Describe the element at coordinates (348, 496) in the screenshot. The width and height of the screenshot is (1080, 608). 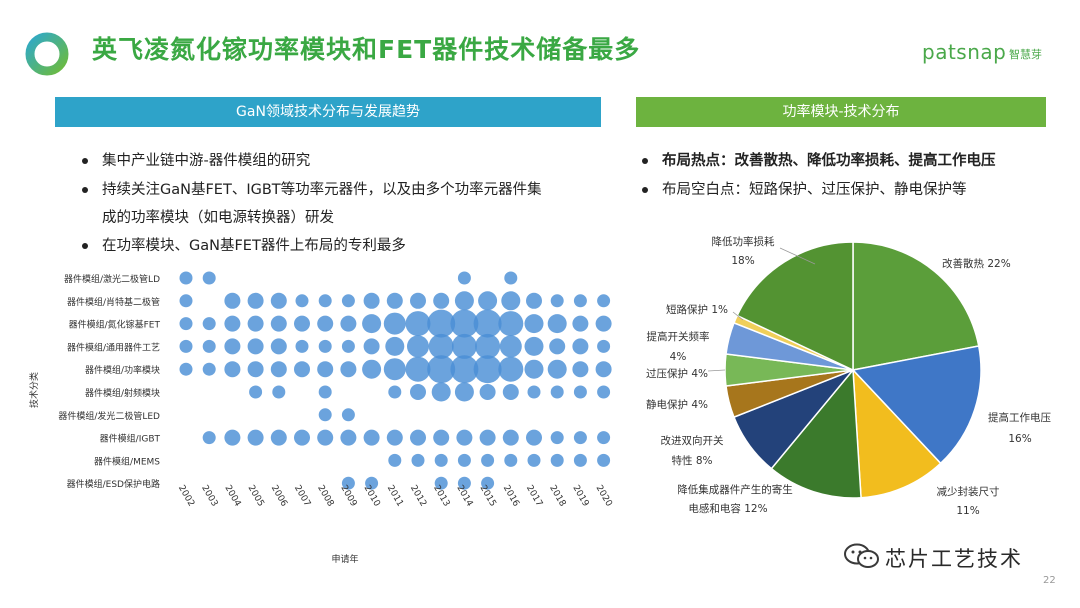
I see `year-tick-label: 2009` at that location.